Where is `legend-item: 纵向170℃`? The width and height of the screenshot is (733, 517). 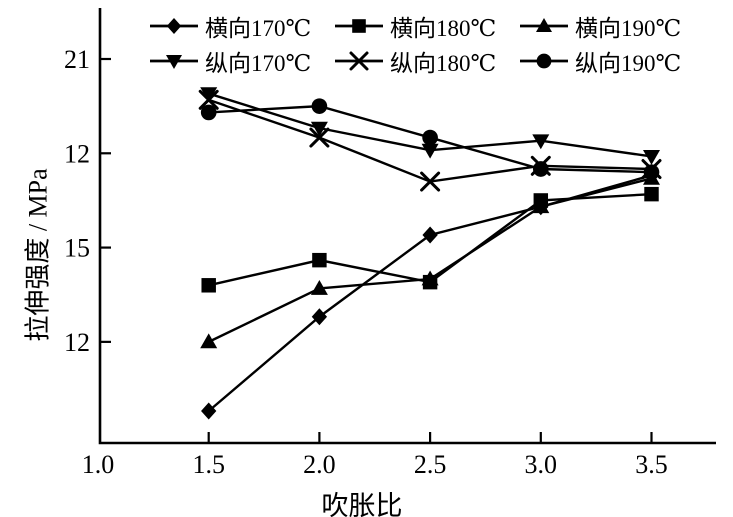 legend-item: 纵向170℃ is located at coordinates (242, 61).